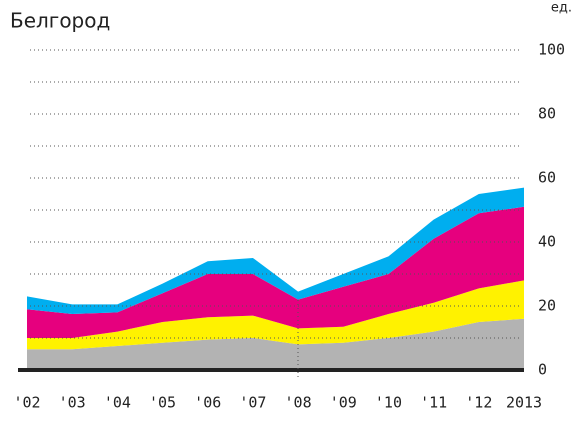 The height and width of the screenshot is (428, 575). What do you see at coordinates (542, 370) in the screenshot?
I see `y-tick-label: 0` at bounding box center [542, 370].